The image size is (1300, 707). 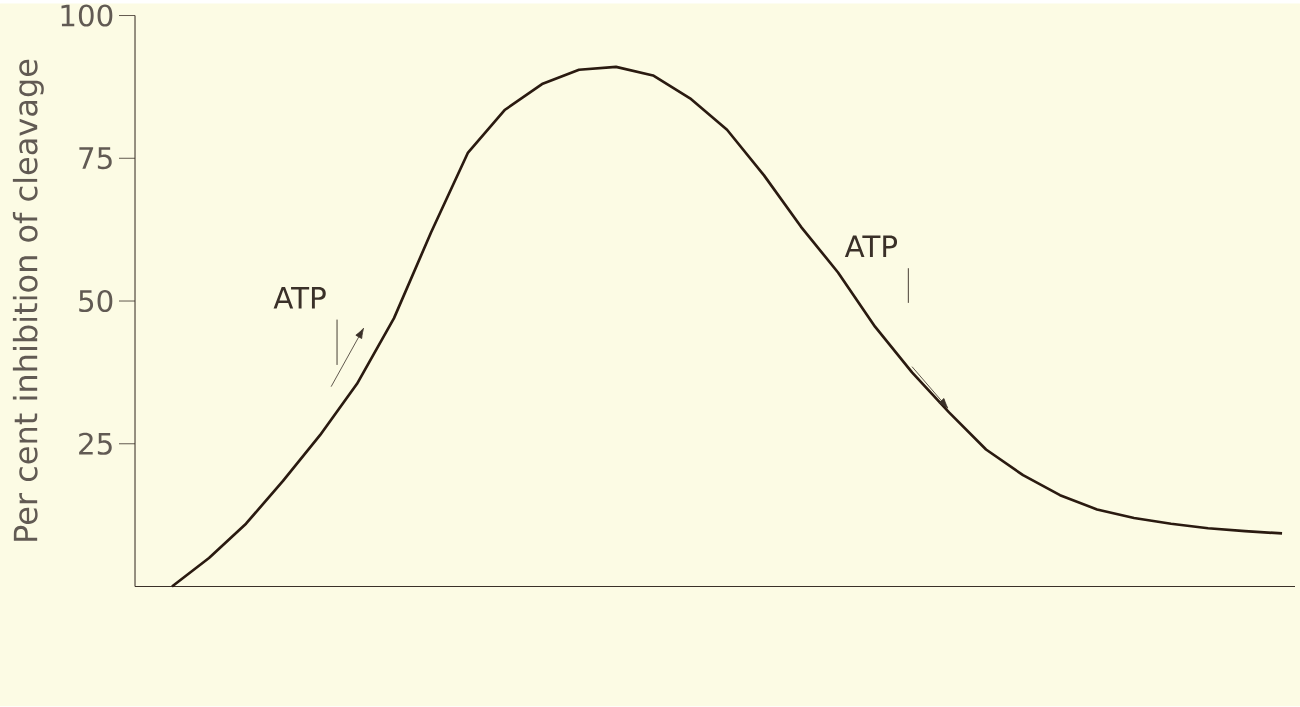 I want to click on y-tick-label: 25, so click(x=95, y=444).